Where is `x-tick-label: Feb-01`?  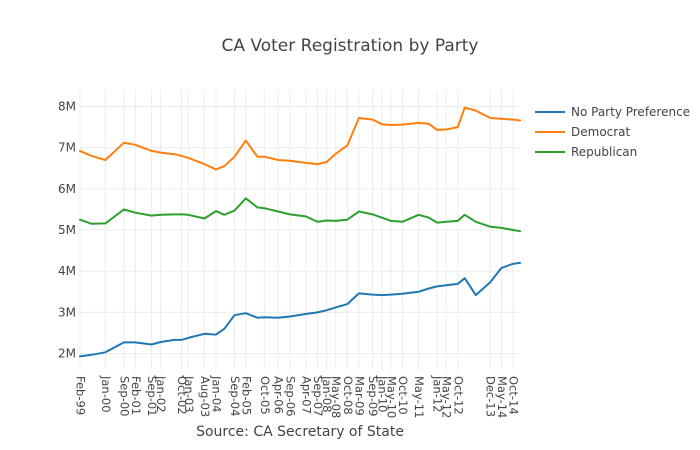 x-tick-label: Feb-01 is located at coordinates (136, 395).